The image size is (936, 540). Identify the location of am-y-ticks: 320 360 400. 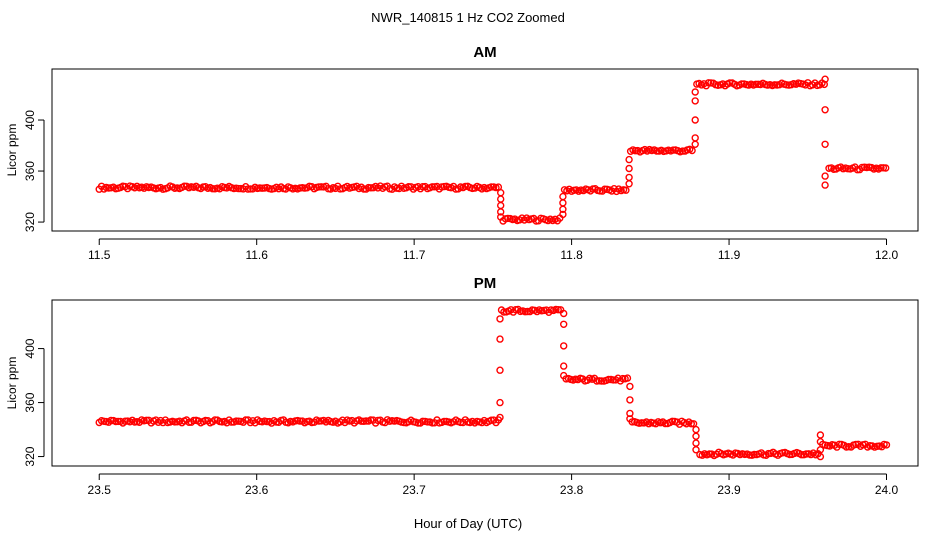
(34, 171).